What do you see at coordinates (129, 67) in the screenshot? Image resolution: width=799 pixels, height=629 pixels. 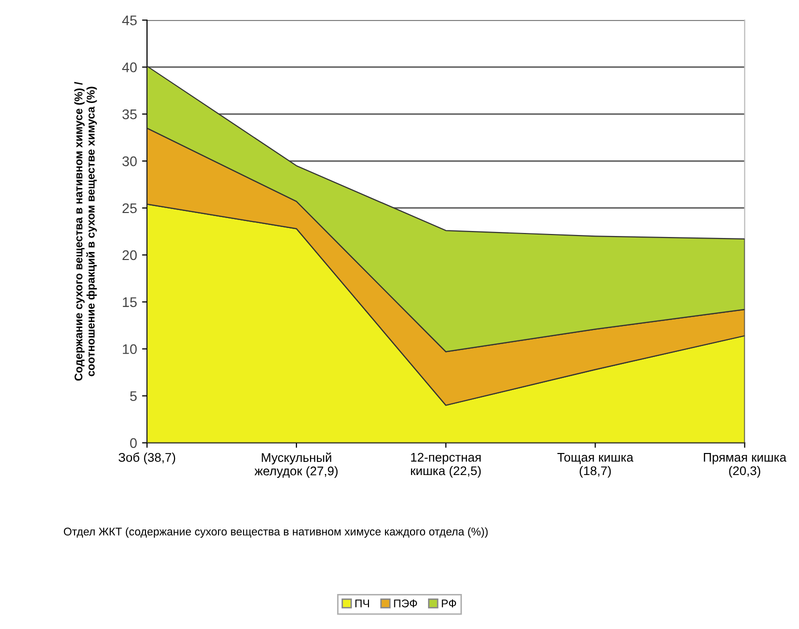 I see `y-tick-label: 40` at bounding box center [129, 67].